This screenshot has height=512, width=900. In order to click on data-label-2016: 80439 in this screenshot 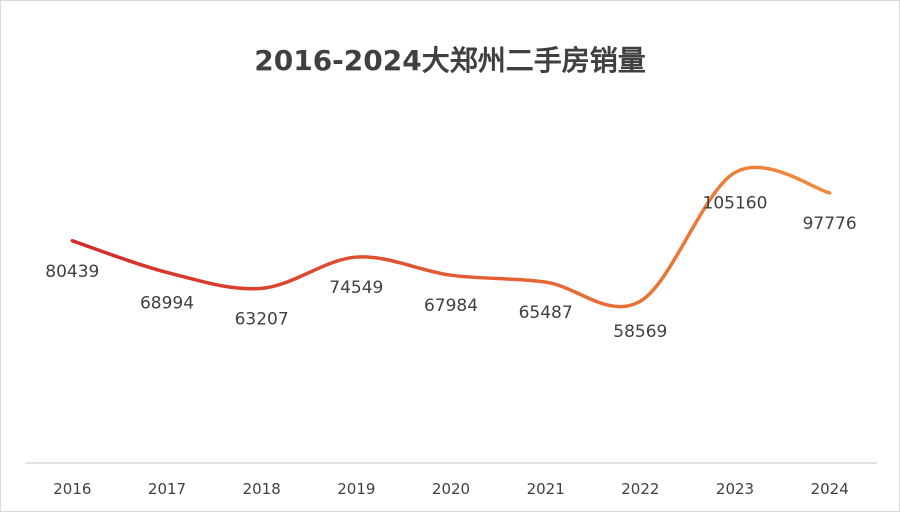, I will do `click(72, 272)`.